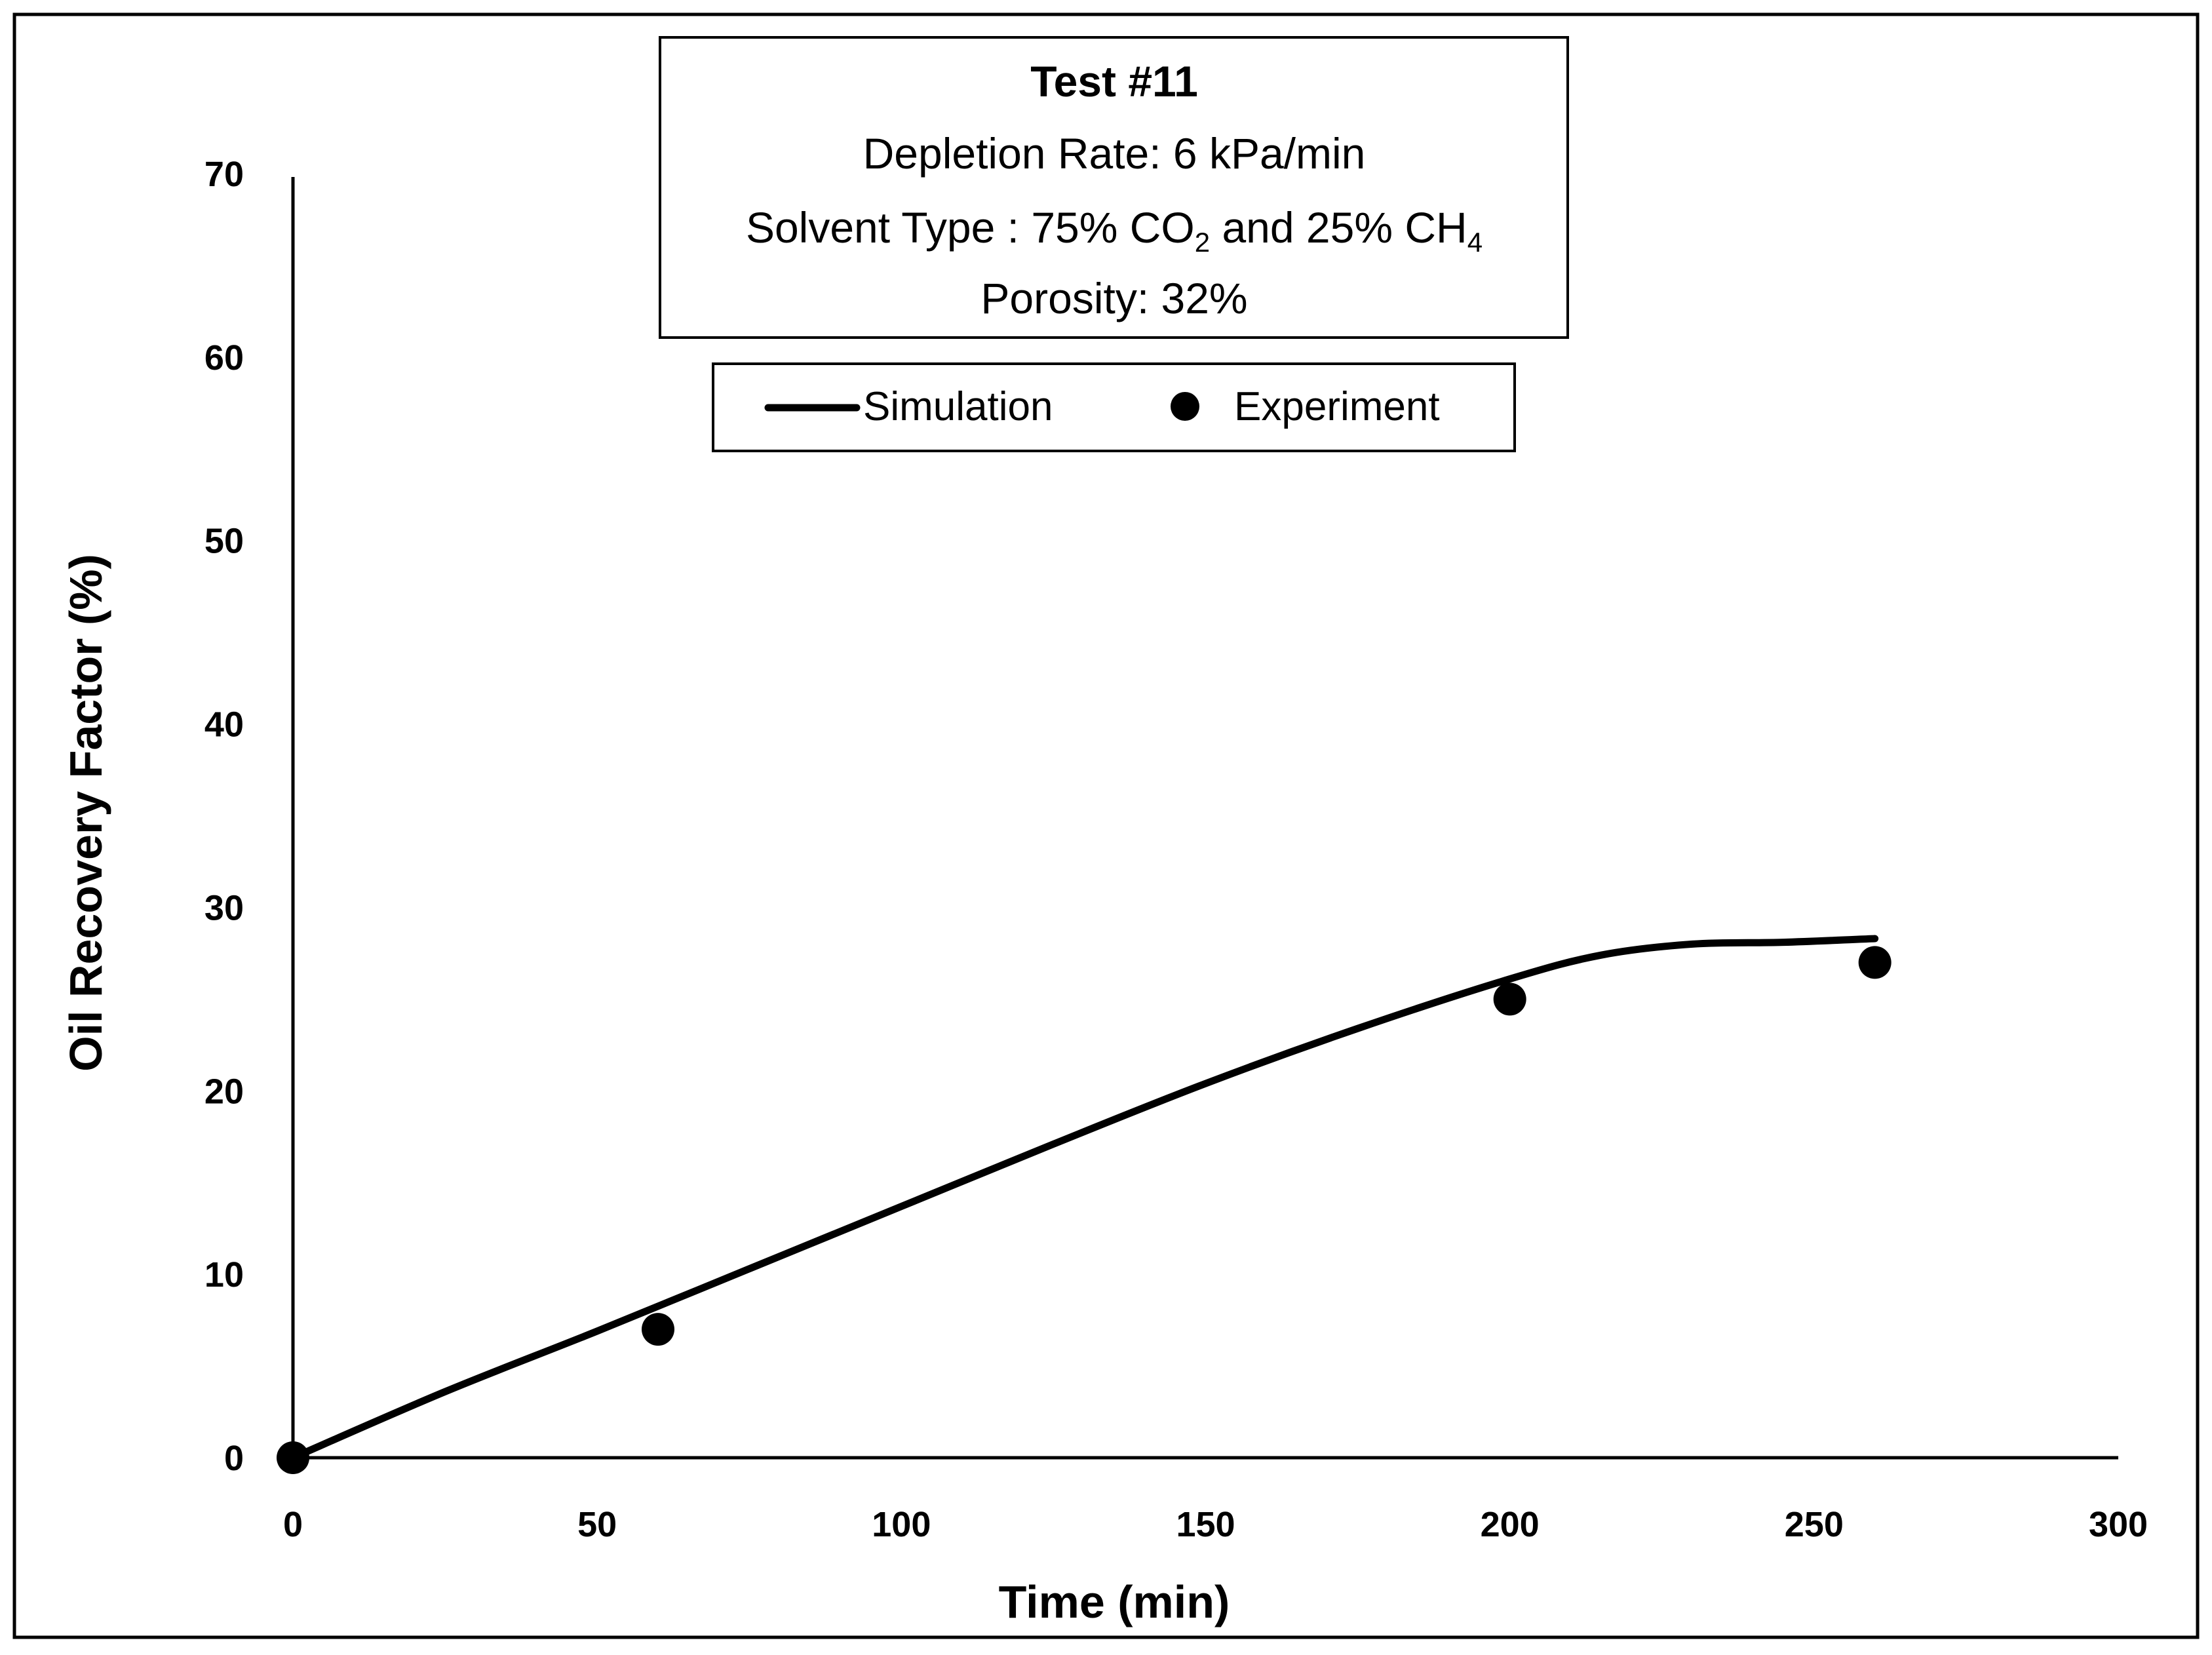 The image size is (2212, 1655). Describe the element at coordinates (224, 1091) in the screenshot. I see `y-tick-label: 20` at that location.